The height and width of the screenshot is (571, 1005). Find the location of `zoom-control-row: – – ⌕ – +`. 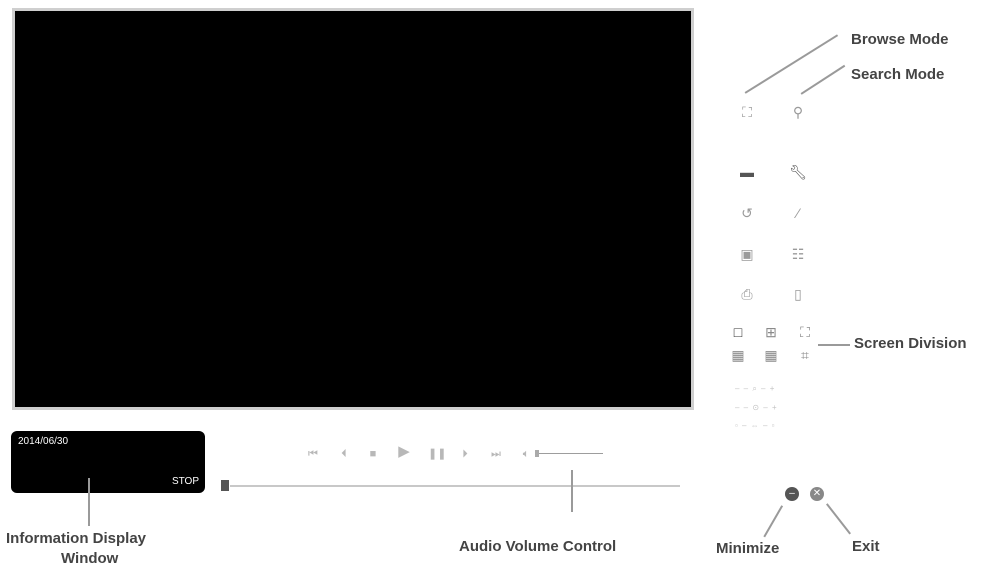

zoom-control-row: – – ⌕ – + is located at coordinates (755, 388).